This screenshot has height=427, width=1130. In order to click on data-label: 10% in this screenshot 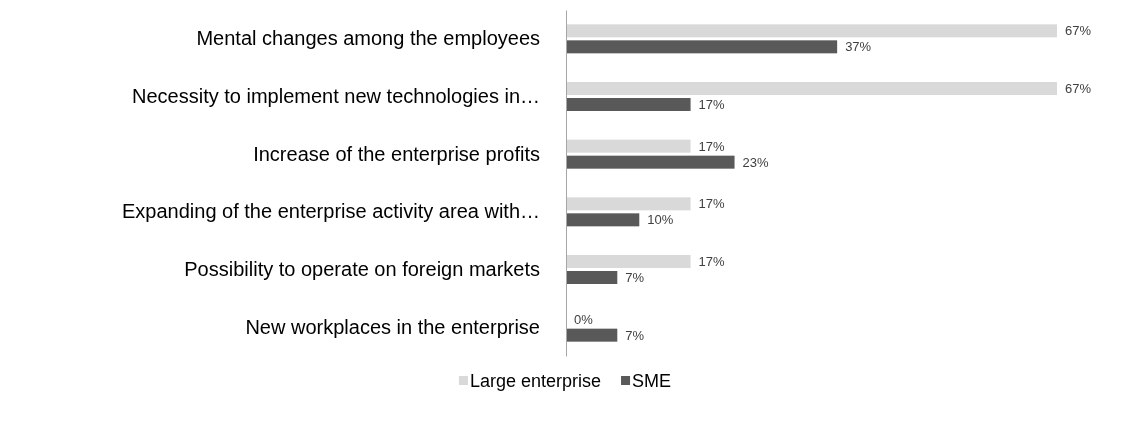, I will do `click(660, 220)`.